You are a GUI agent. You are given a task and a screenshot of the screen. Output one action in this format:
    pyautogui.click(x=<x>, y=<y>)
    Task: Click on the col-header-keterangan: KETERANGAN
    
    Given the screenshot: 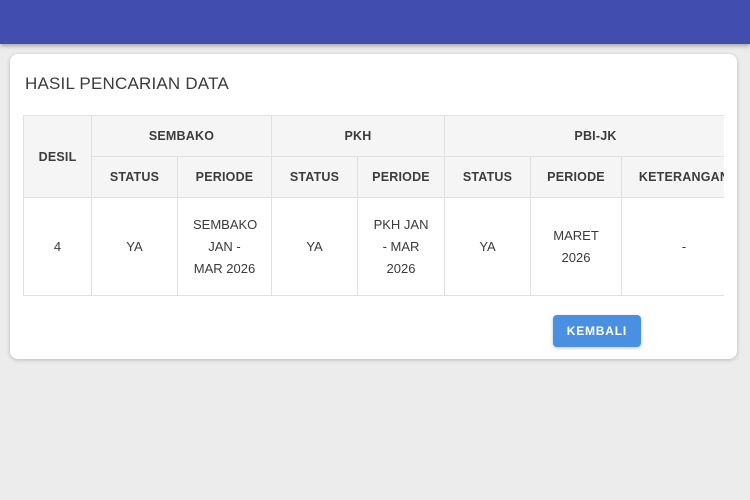 What is the action you would take?
    pyautogui.click(x=672, y=177)
    